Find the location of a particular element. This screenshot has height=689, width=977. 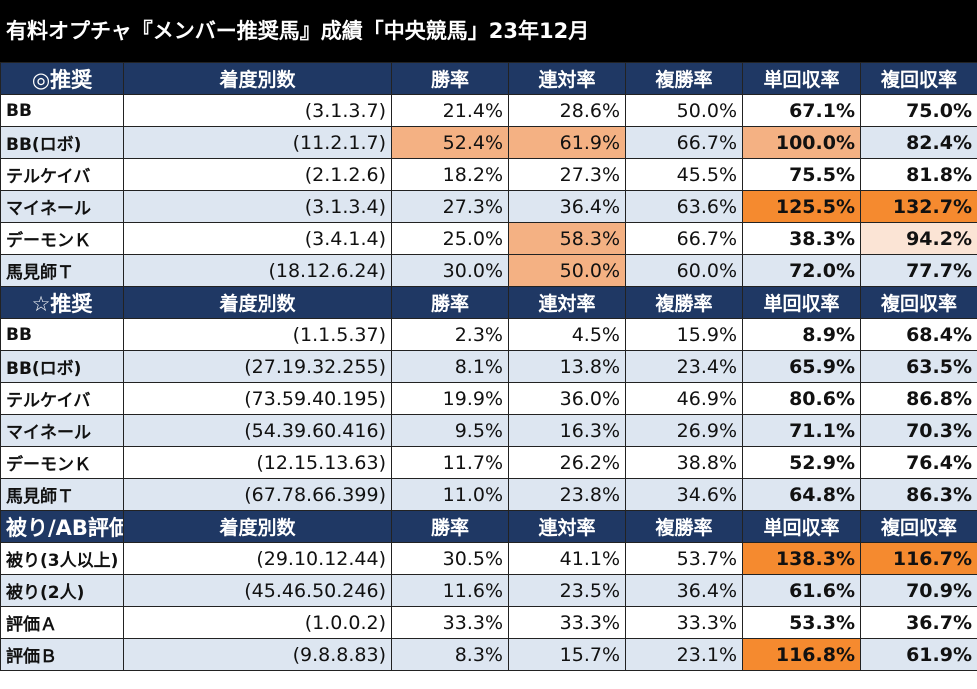

section-header-row: ☆推奨 着度別数 勝率 連対率 複勝率 単回収率 複回収率 is located at coordinates (488, 302).